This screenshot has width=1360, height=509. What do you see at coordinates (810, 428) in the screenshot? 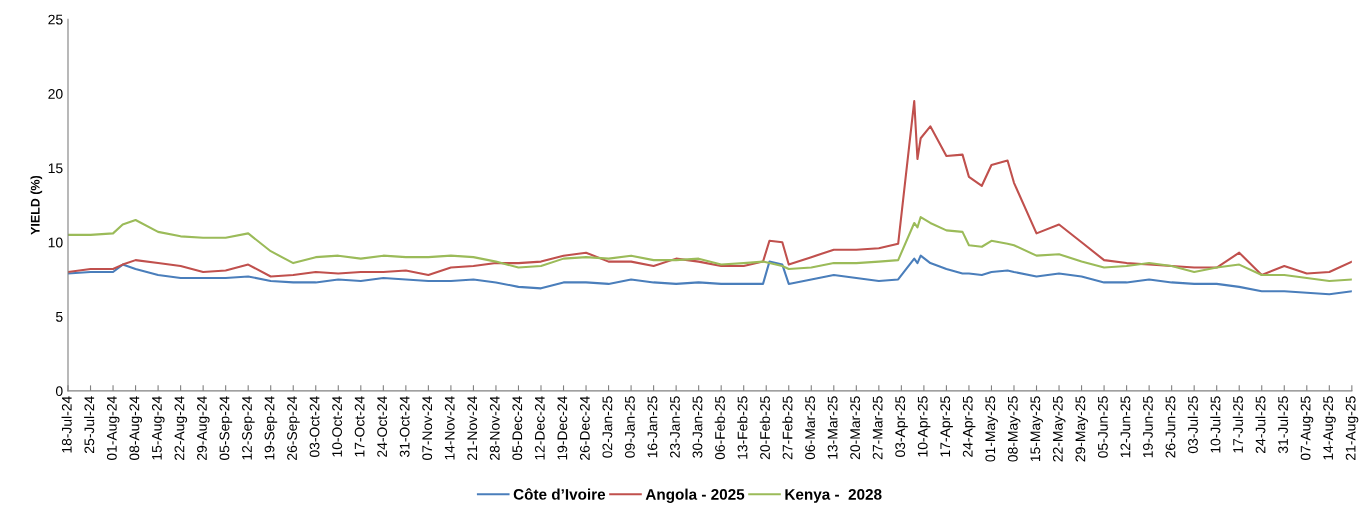
I see `x-tick-label: 06-Mar-25` at bounding box center [810, 428].